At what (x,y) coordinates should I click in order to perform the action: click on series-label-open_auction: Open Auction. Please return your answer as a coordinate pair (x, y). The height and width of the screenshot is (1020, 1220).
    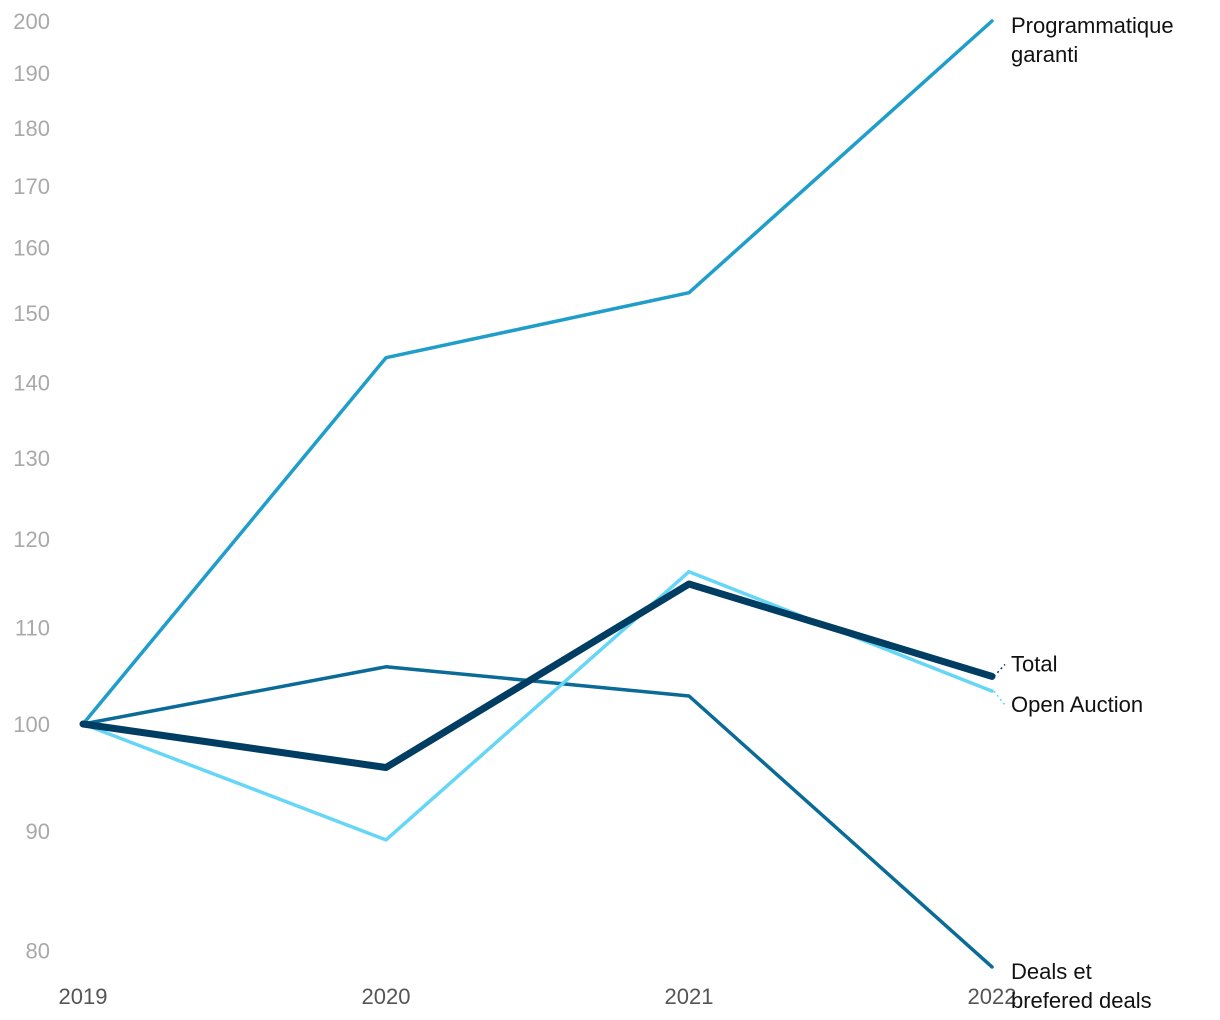
    Looking at the image, I should click on (1077, 704).